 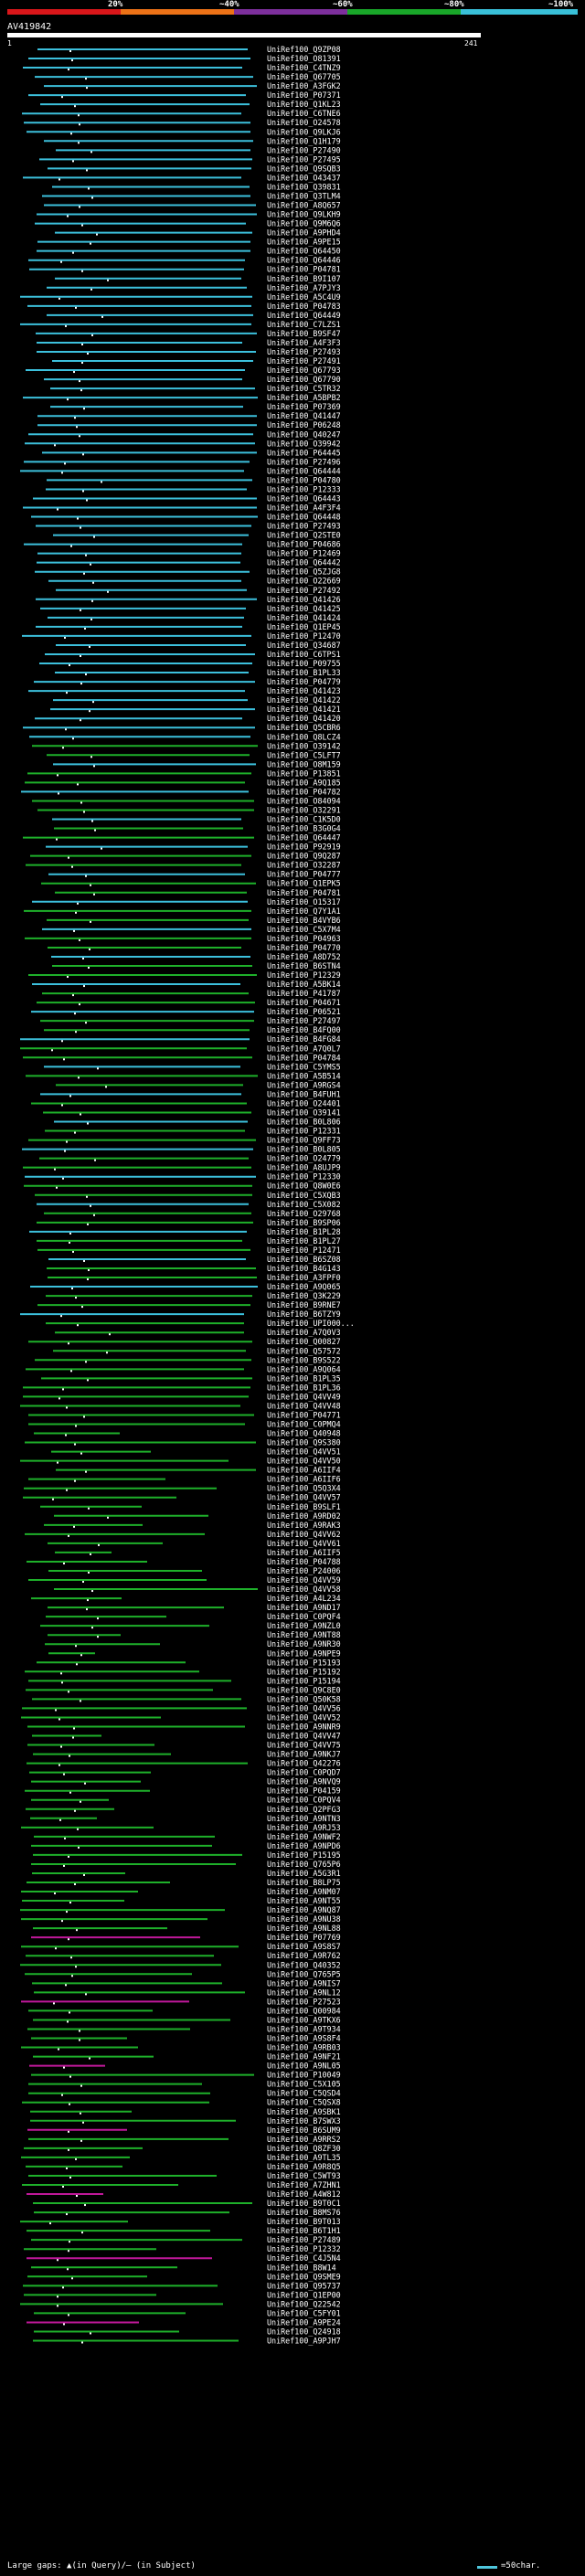 I want to click on hit-label: UniRef100_P15194, so click(x=304, y=1680).